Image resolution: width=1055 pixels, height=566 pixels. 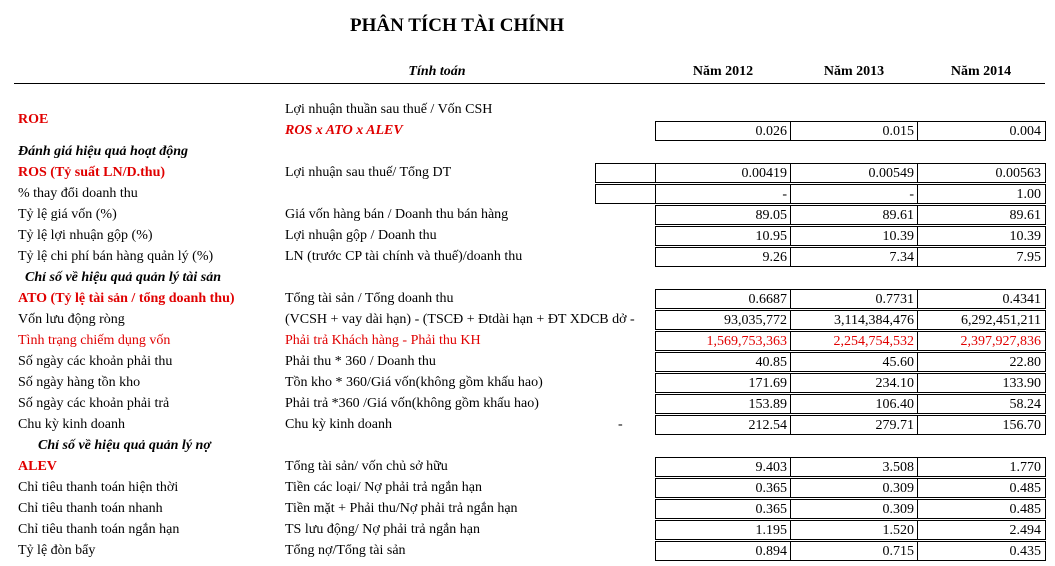 I want to click on value-cell: 1.770, so click(x=981, y=467).